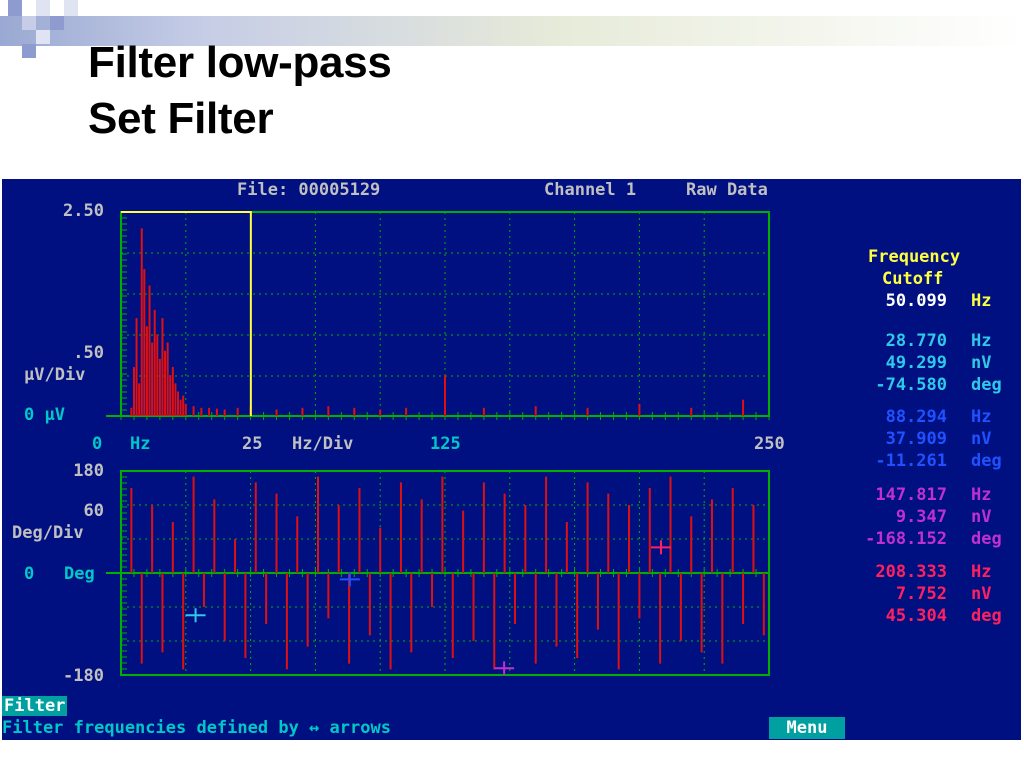 This screenshot has height=768, width=1024. What do you see at coordinates (981, 301) in the screenshot?
I see `cutoff-unit: Hz` at bounding box center [981, 301].